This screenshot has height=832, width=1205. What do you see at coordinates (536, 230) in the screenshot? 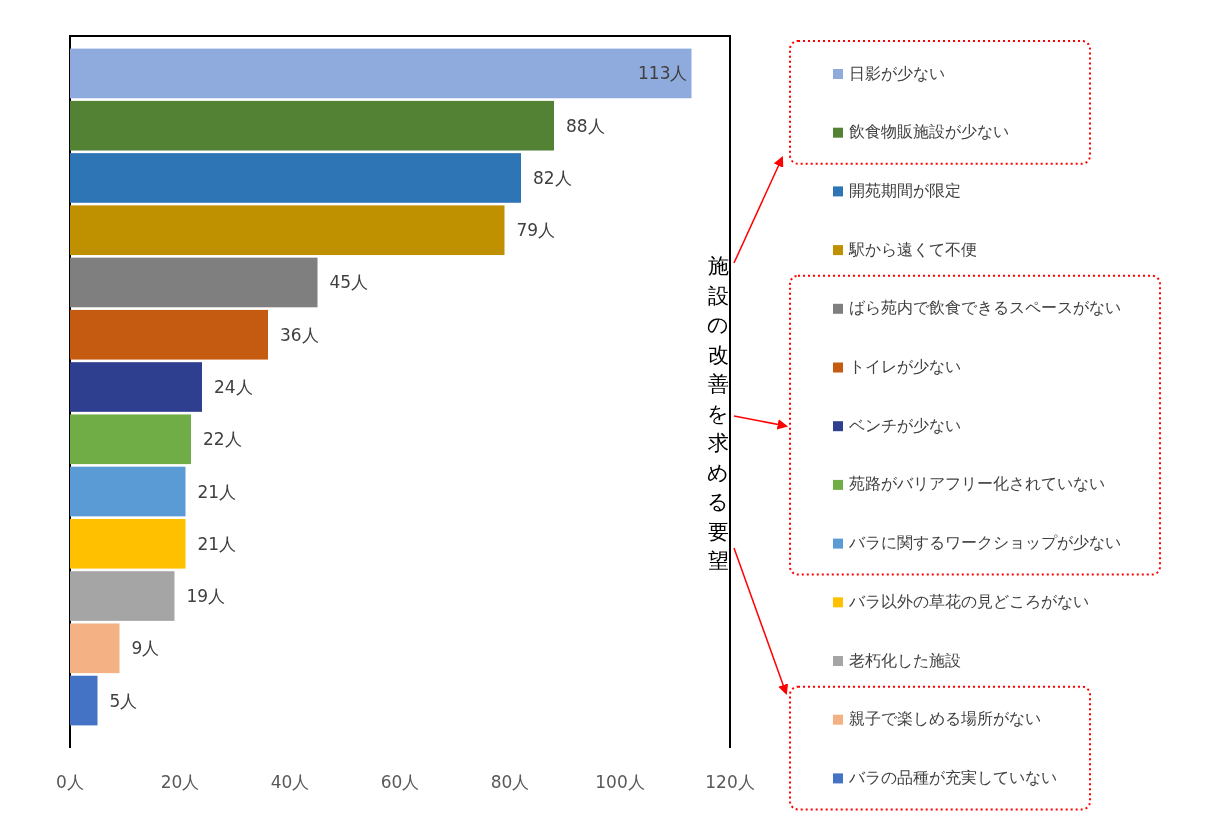
I see `data-label: 79人` at bounding box center [536, 230].